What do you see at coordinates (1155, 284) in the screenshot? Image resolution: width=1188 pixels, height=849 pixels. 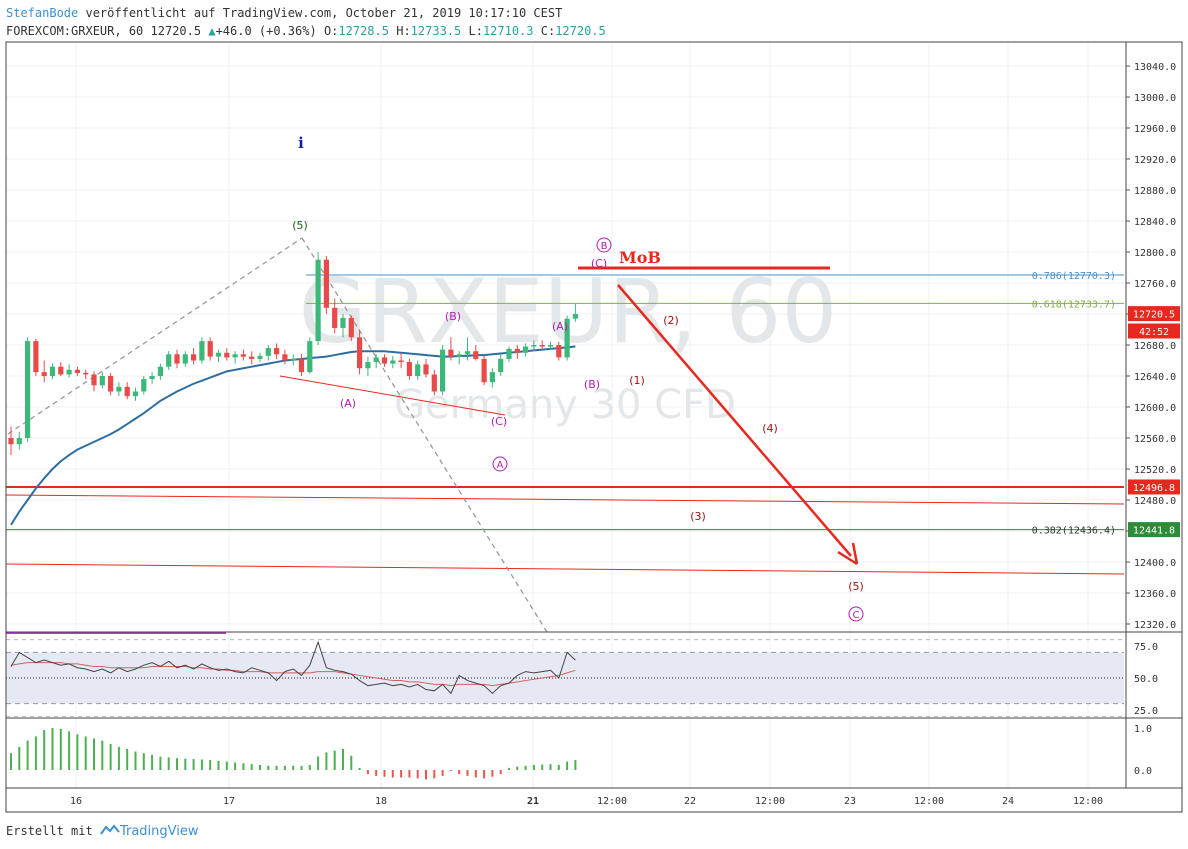 I see `price-tick-label: 12760.0` at bounding box center [1155, 284].